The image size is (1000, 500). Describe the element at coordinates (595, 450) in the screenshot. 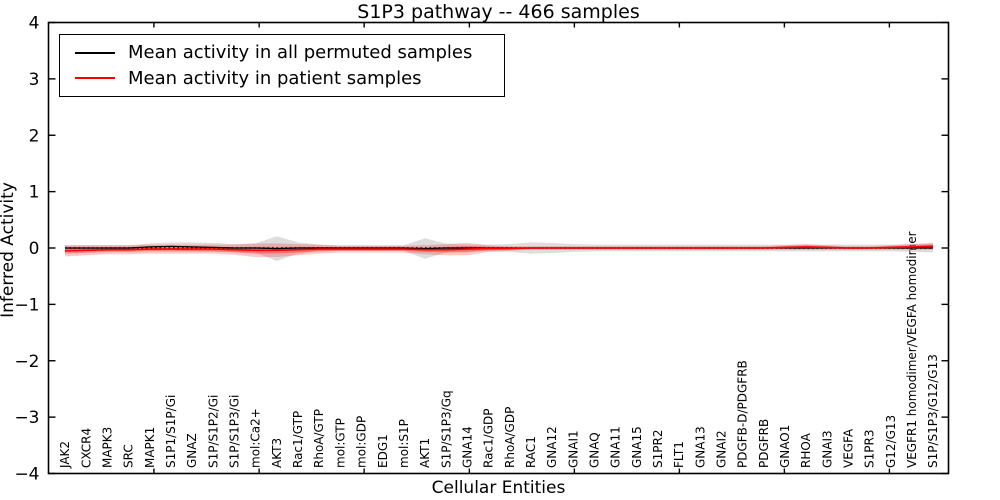

I see `x-category-label: GNAQ` at that location.